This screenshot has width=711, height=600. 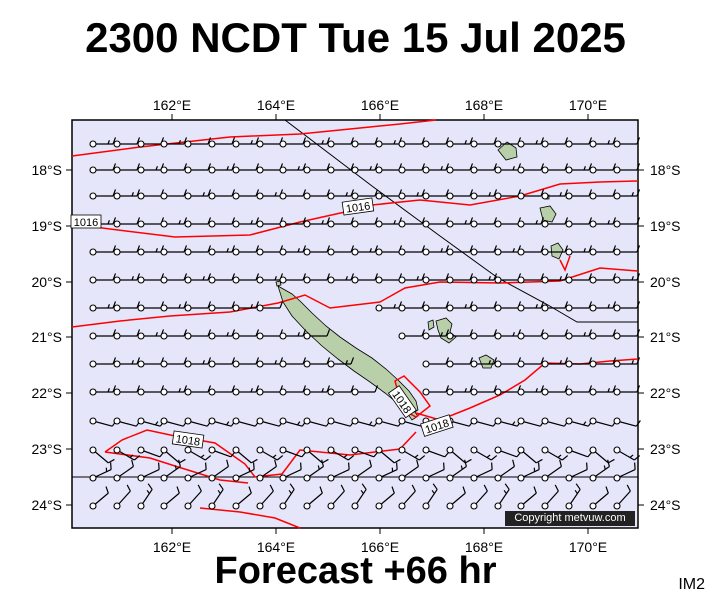 What do you see at coordinates (570, 518) in the screenshot?
I see `copyright-notice: Copyright metvuw.com` at bounding box center [570, 518].